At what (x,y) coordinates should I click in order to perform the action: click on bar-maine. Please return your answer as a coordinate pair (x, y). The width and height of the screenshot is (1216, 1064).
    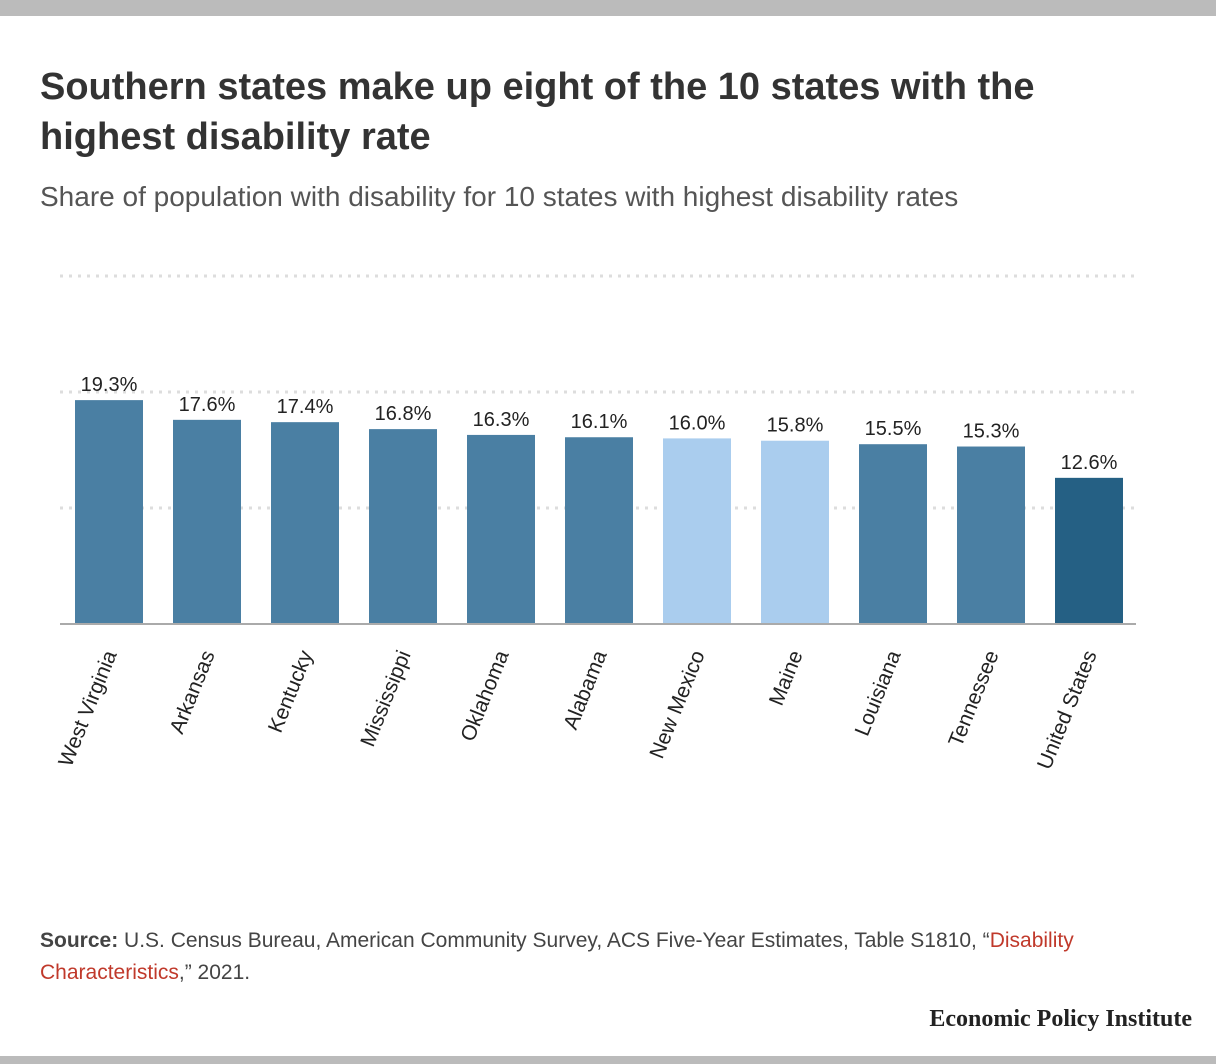
    Looking at the image, I should click on (795, 532).